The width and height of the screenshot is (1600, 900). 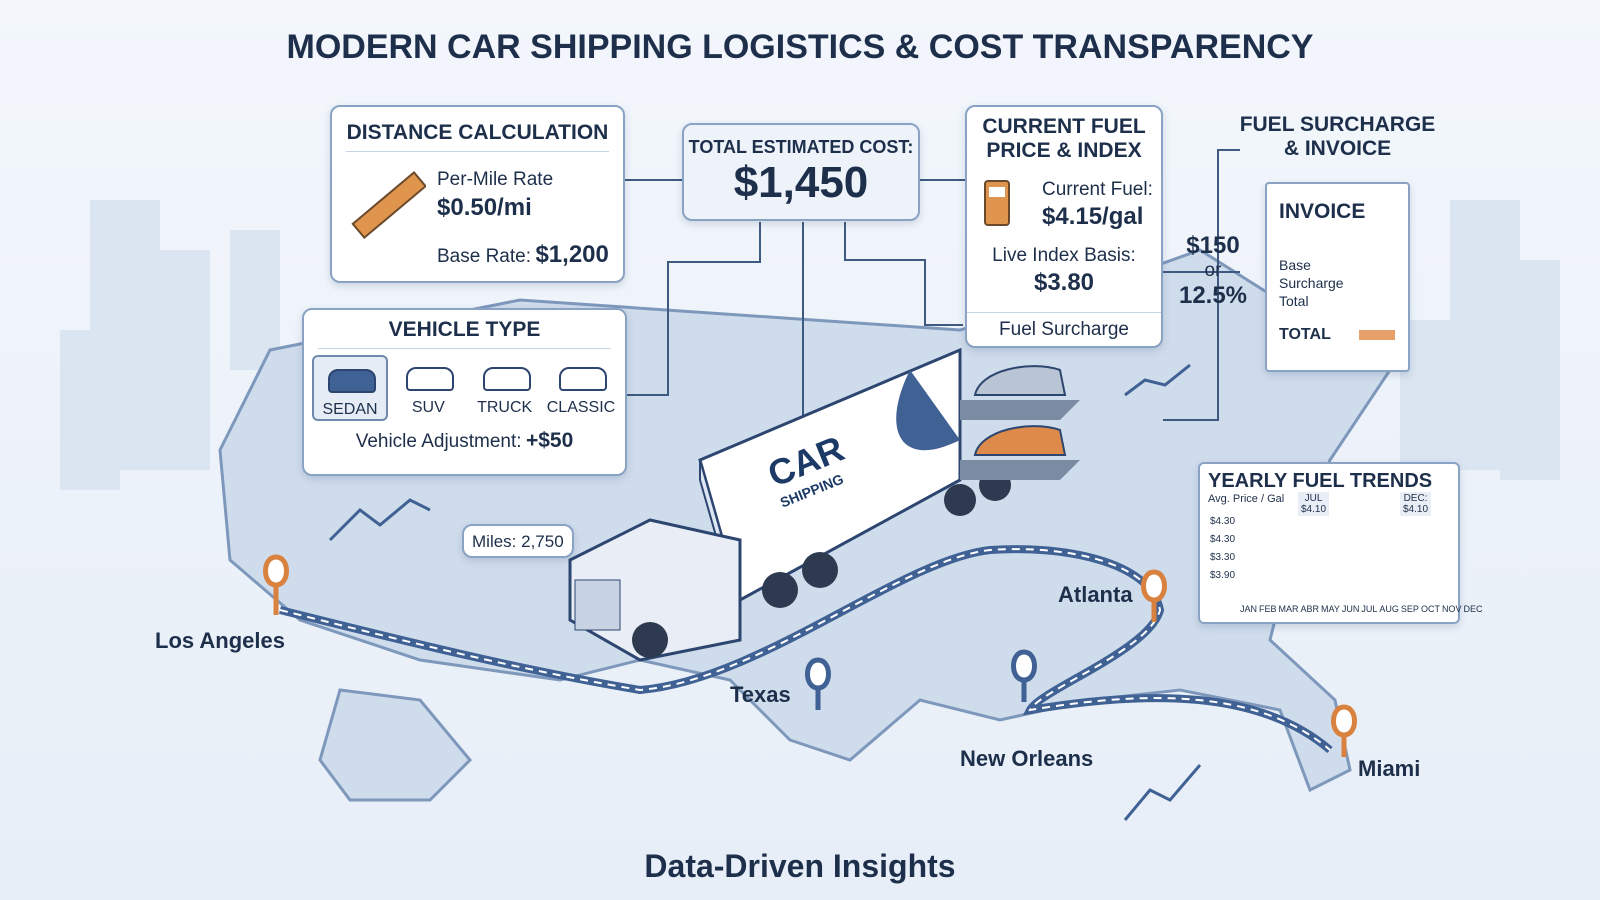 I want to click on surcharge-title: FUEL SURCHARGE & INVOICE, so click(x=1337, y=137).